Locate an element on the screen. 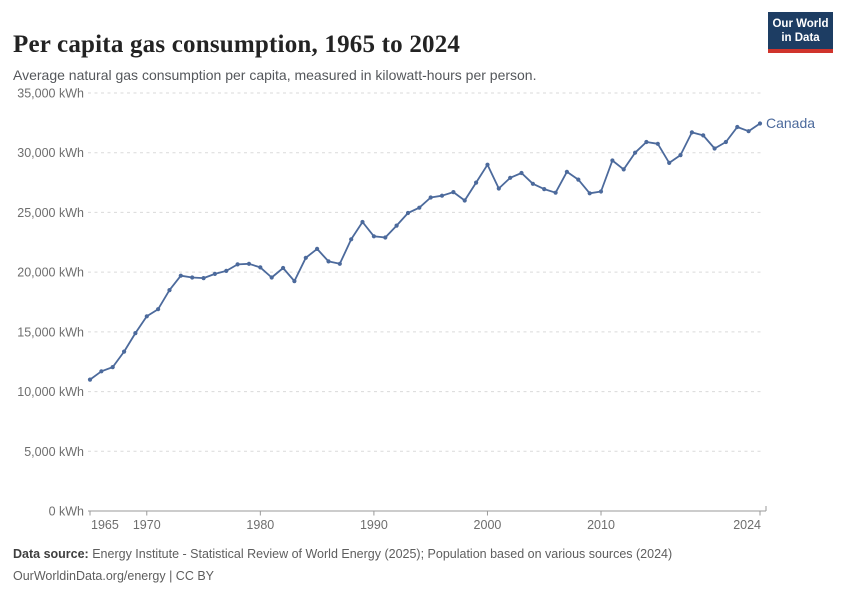  x-axis-tick-label: 2010 is located at coordinates (601, 525).